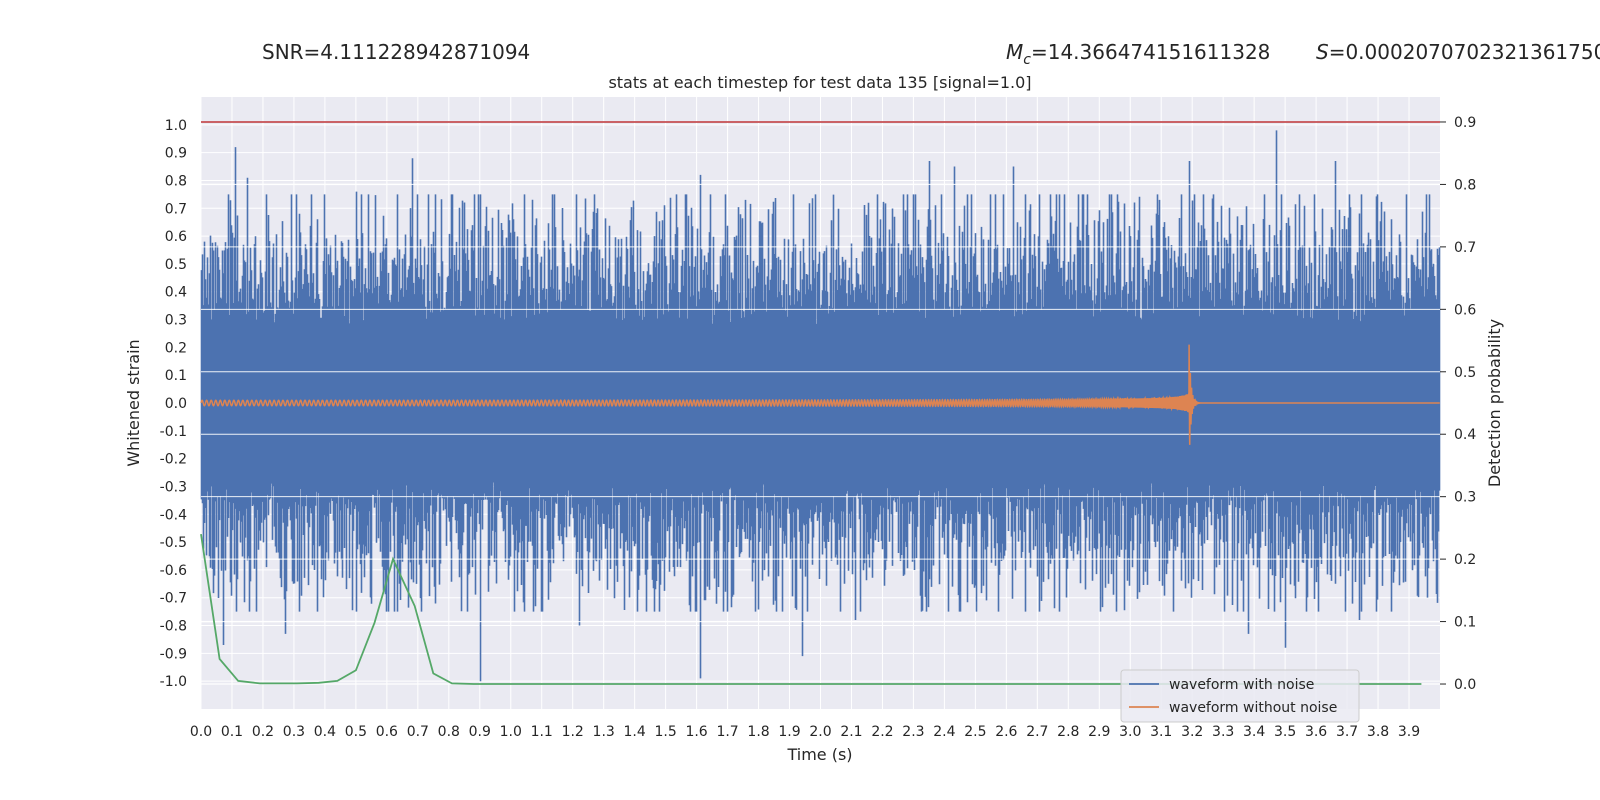  I want to click on y-tick-label: 0.0, so click(176, 404).